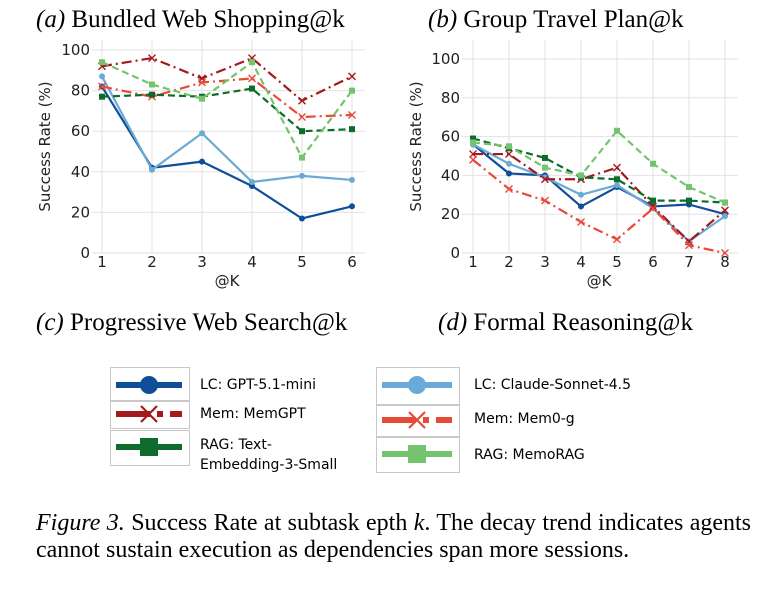 This screenshot has width=781, height=591. What do you see at coordinates (51, 19) in the screenshot?
I see `panel-tag-a: (a)` at bounding box center [51, 19].